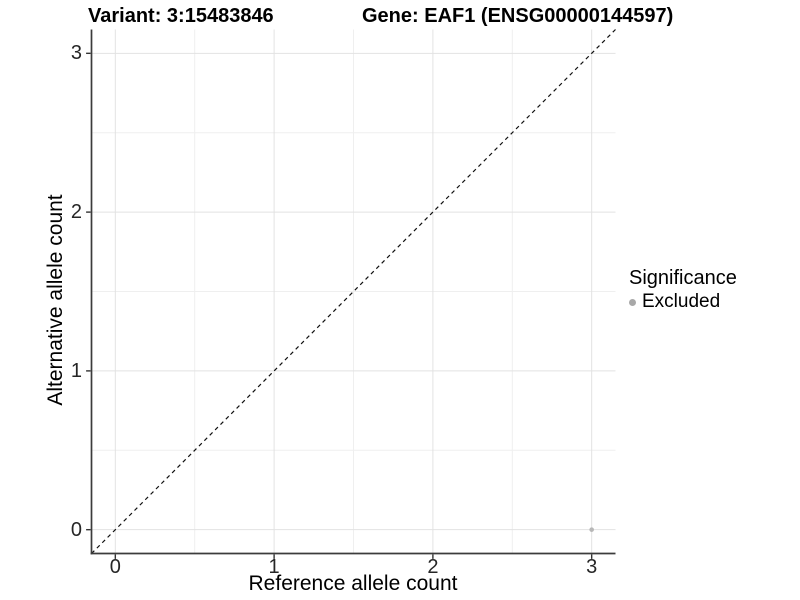  I want to click on legend-title: Significance, so click(683, 278).